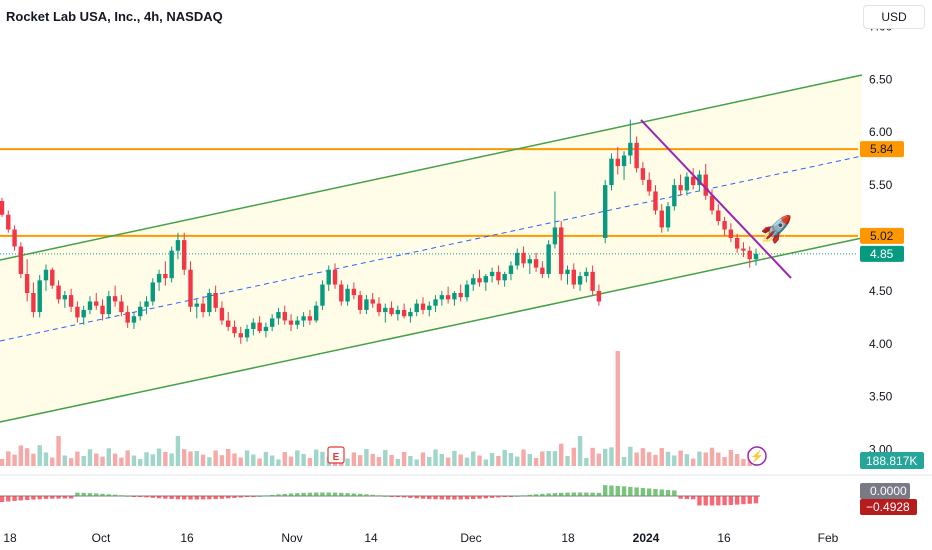  What do you see at coordinates (888, 491) in the screenshot?
I see `oscillator-zero-label: 0.0000` at bounding box center [888, 491].